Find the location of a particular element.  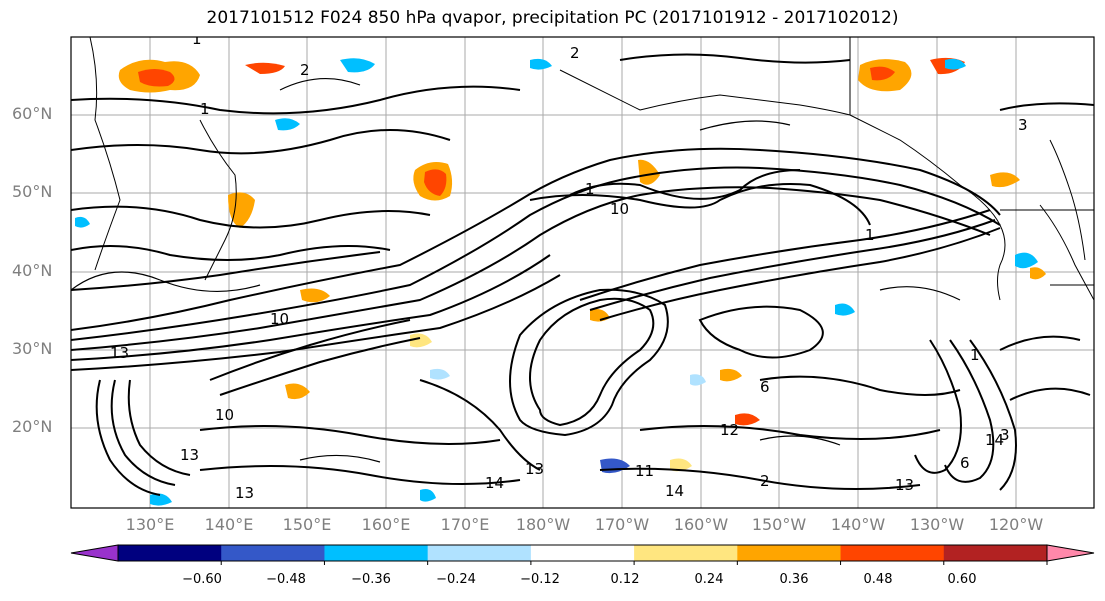

colorbar-tick-label: 0.24 is located at coordinates (709, 579).